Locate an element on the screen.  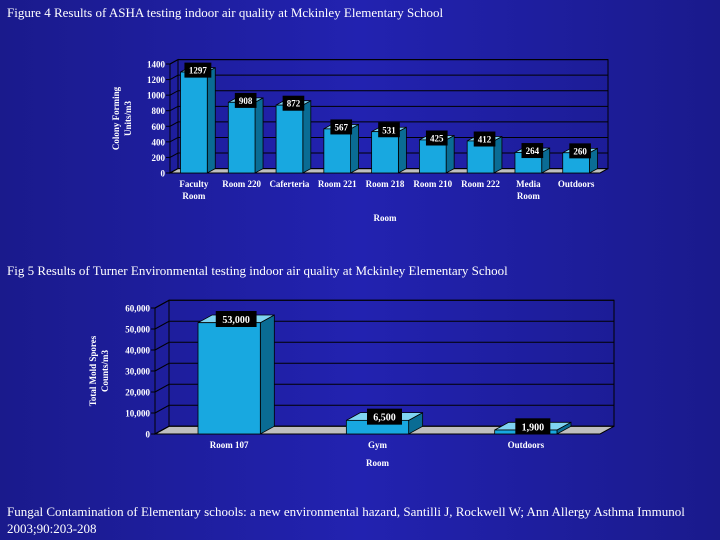
x-tick-label: Room 222 is located at coordinates (480, 184).